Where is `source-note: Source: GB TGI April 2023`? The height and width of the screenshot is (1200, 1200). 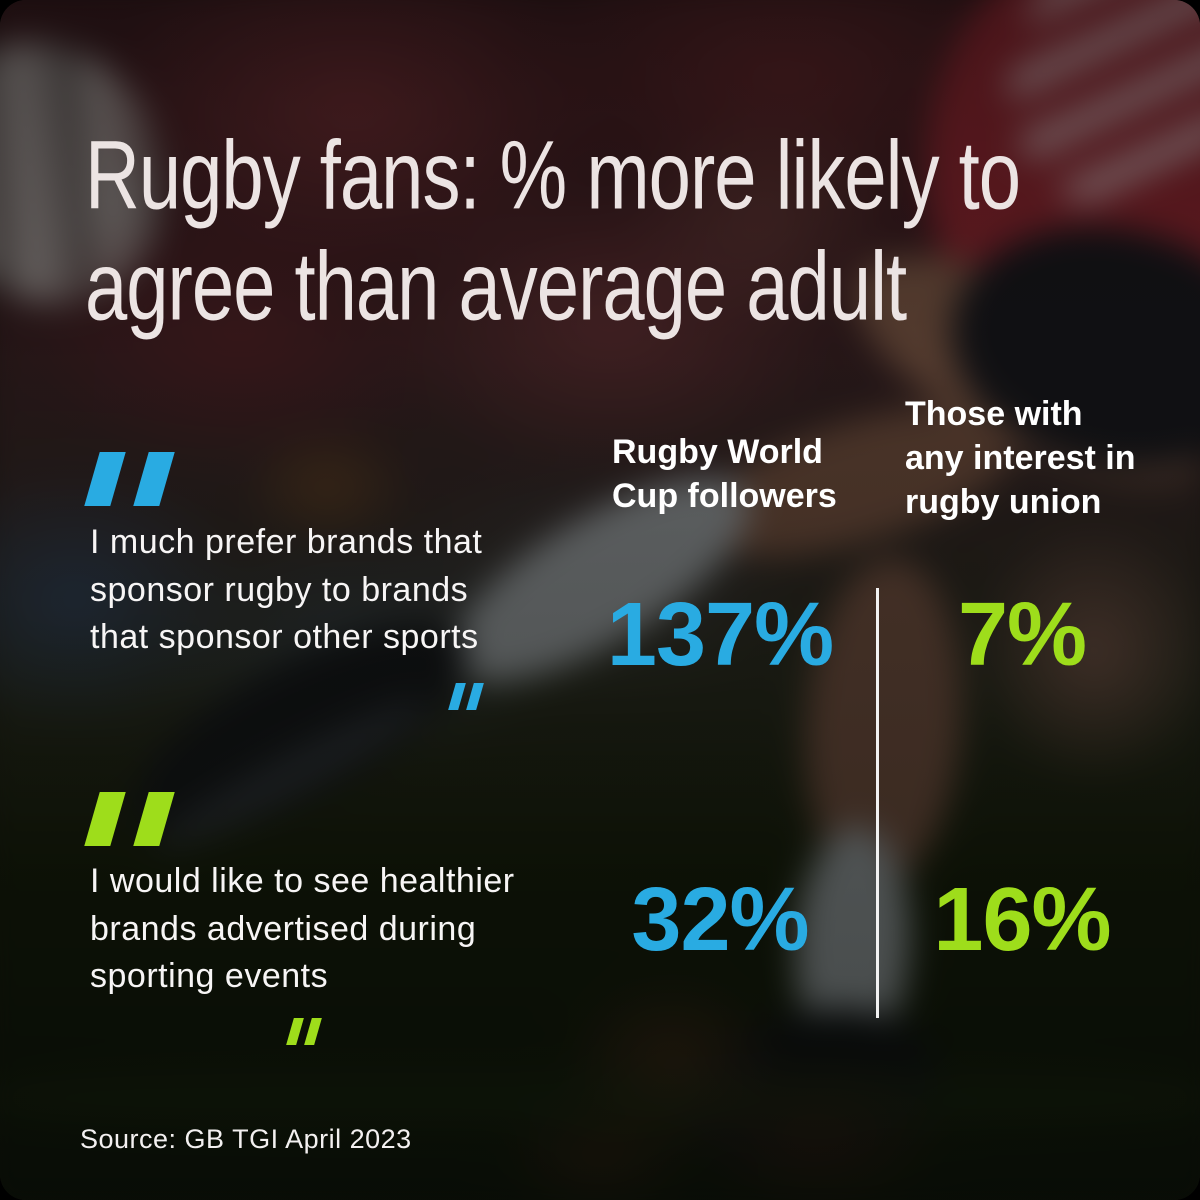
source-note: Source: GB TGI April 2023 is located at coordinates (246, 1139).